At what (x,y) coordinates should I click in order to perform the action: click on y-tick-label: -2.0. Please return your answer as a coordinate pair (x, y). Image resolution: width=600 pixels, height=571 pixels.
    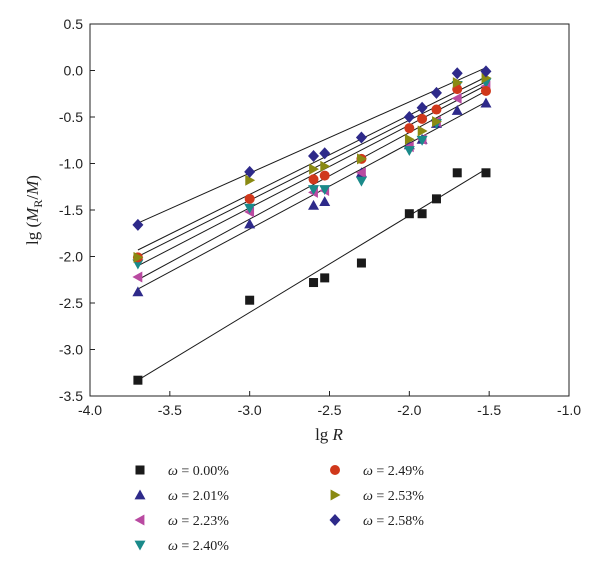
    Looking at the image, I should click on (71, 257).